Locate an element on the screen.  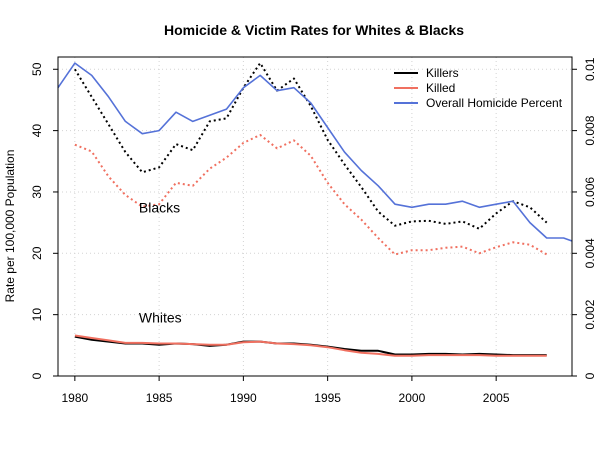
y2-tick-label: 0.01 is located at coordinates (590, 69).